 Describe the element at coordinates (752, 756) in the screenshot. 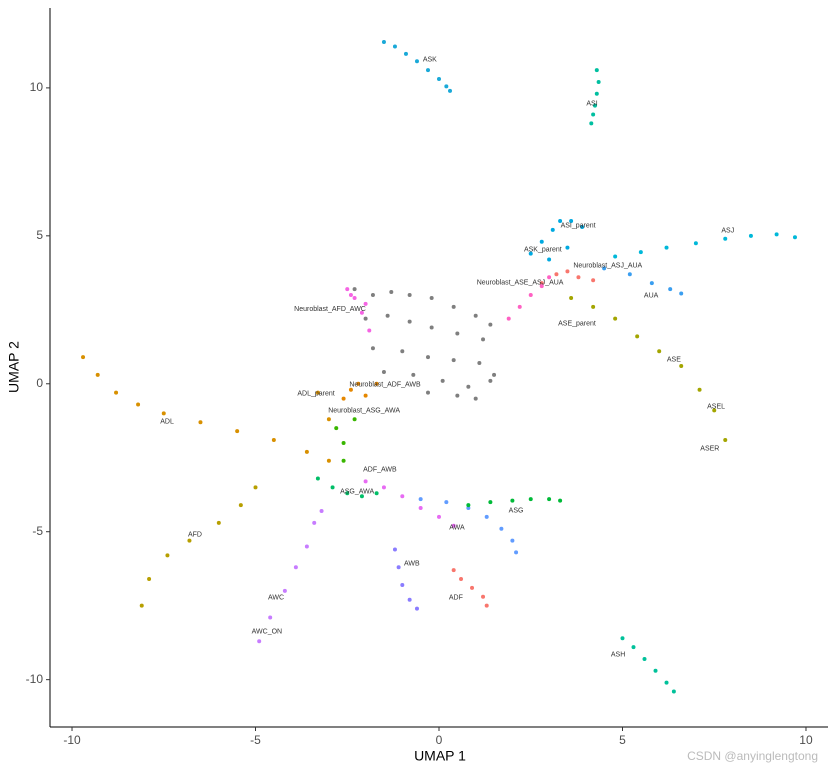

I see `watermark: CSDN @anyinglengtong` at that location.